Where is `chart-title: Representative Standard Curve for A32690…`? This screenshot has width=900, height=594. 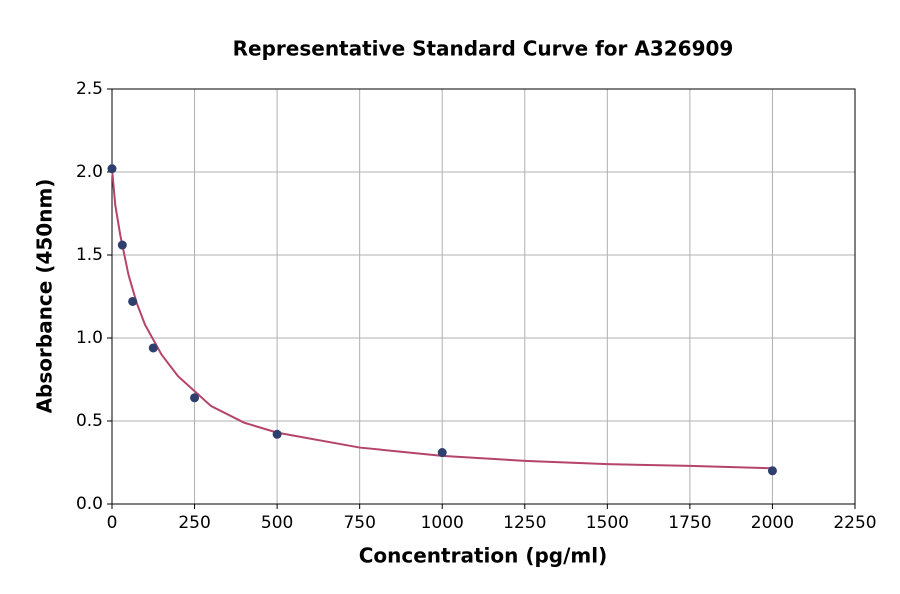 chart-title: Representative Standard Curve for A32690… is located at coordinates (483, 49).